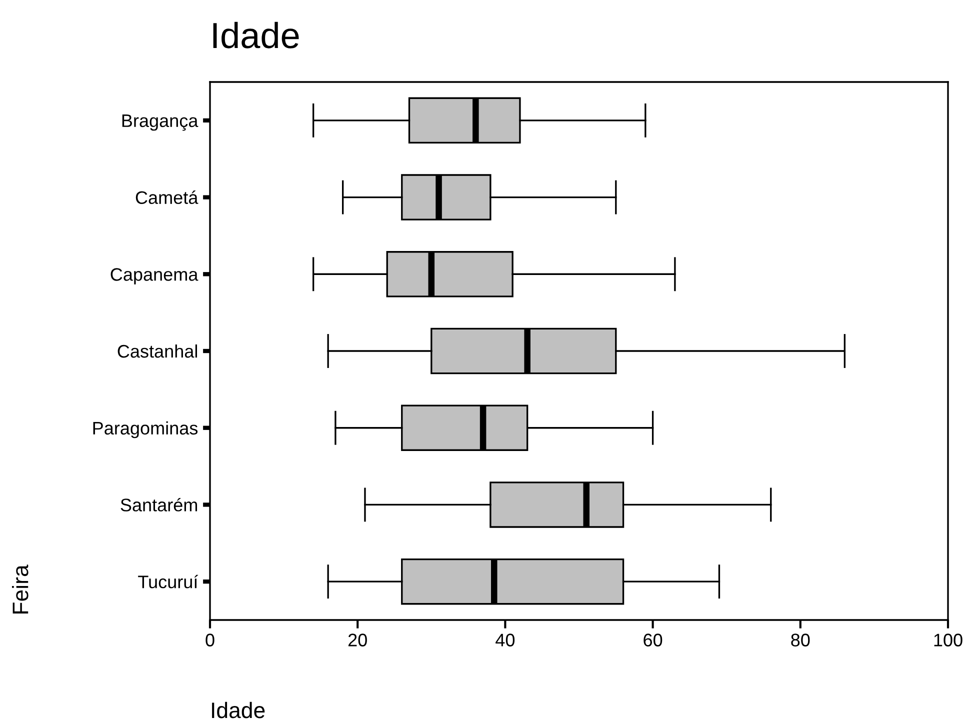 The width and height of the screenshot is (970, 722). What do you see at coordinates (357, 640) in the screenshot?
I see `x-tick-label: 20` at bounding box center [357, 640].